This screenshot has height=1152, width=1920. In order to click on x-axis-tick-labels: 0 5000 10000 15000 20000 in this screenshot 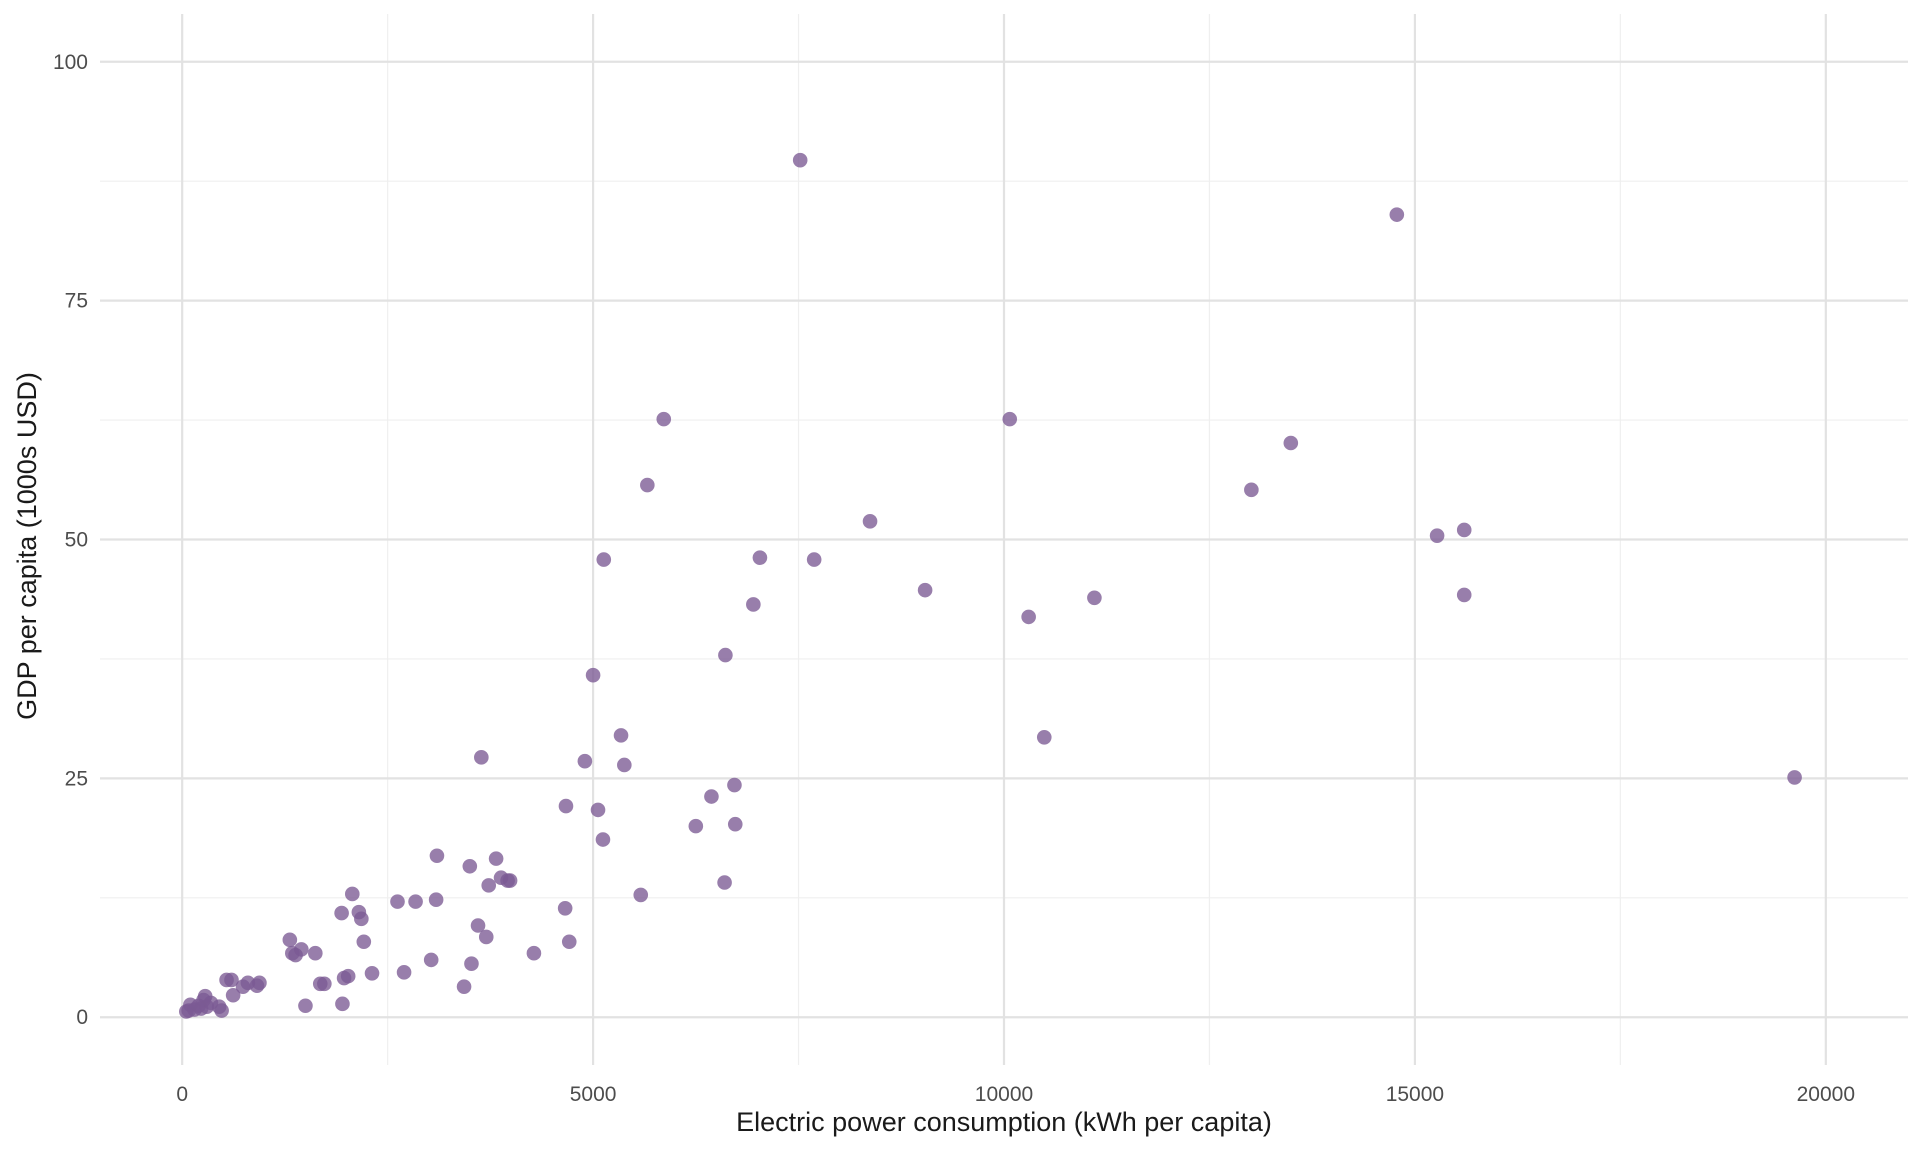, I will do `click(1015, 1094)`.